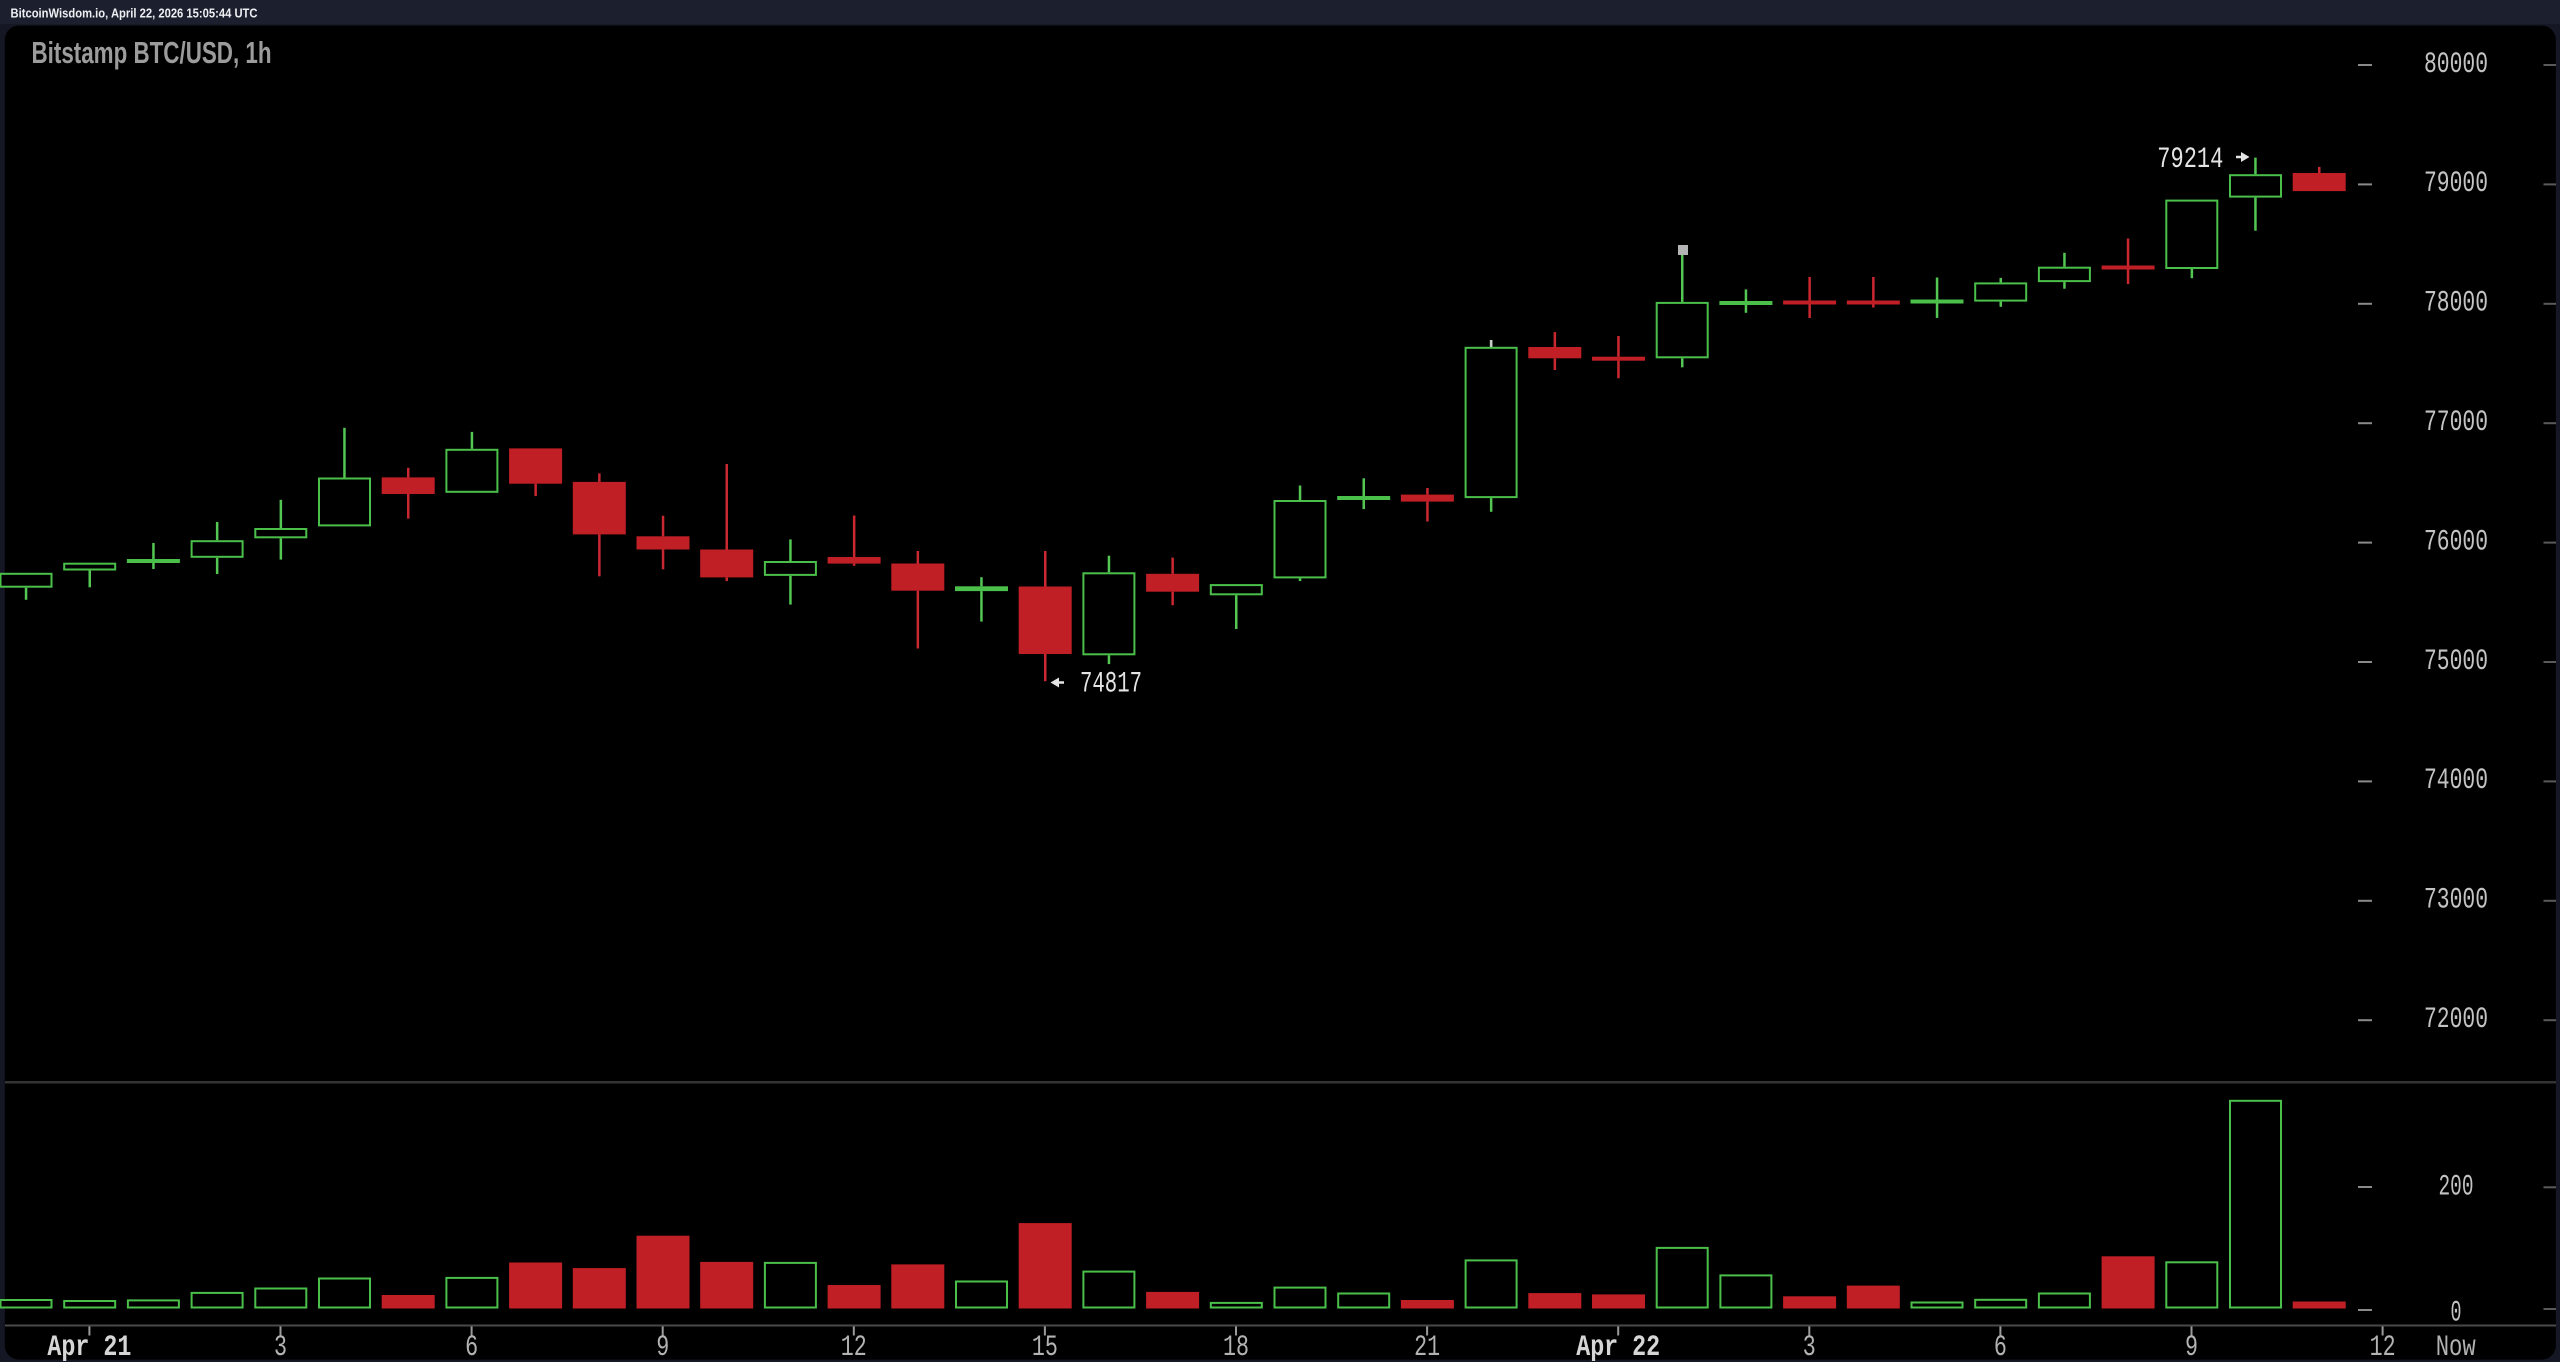 The image size is (2560, 1362). What do you see at coordinates (1045, 1346) in the screenshot?
I see `svg-text: 15` at bounding box center [1045, 1346].